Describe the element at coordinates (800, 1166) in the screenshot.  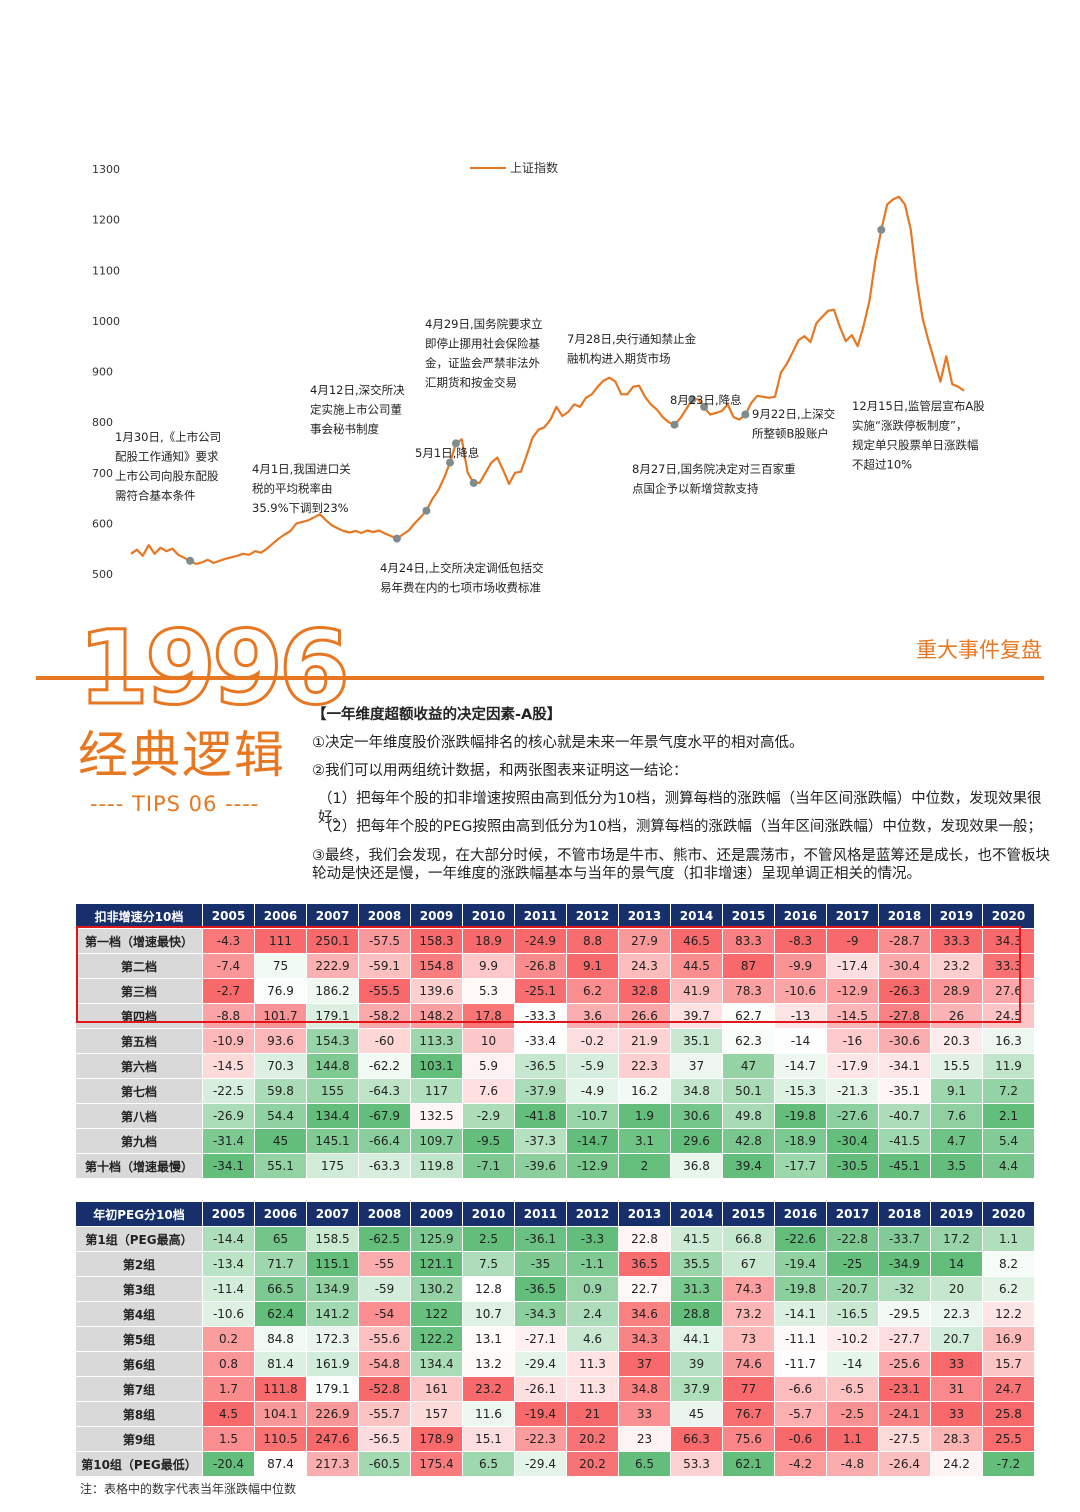
I see `table-cell: -17.7` at that location.